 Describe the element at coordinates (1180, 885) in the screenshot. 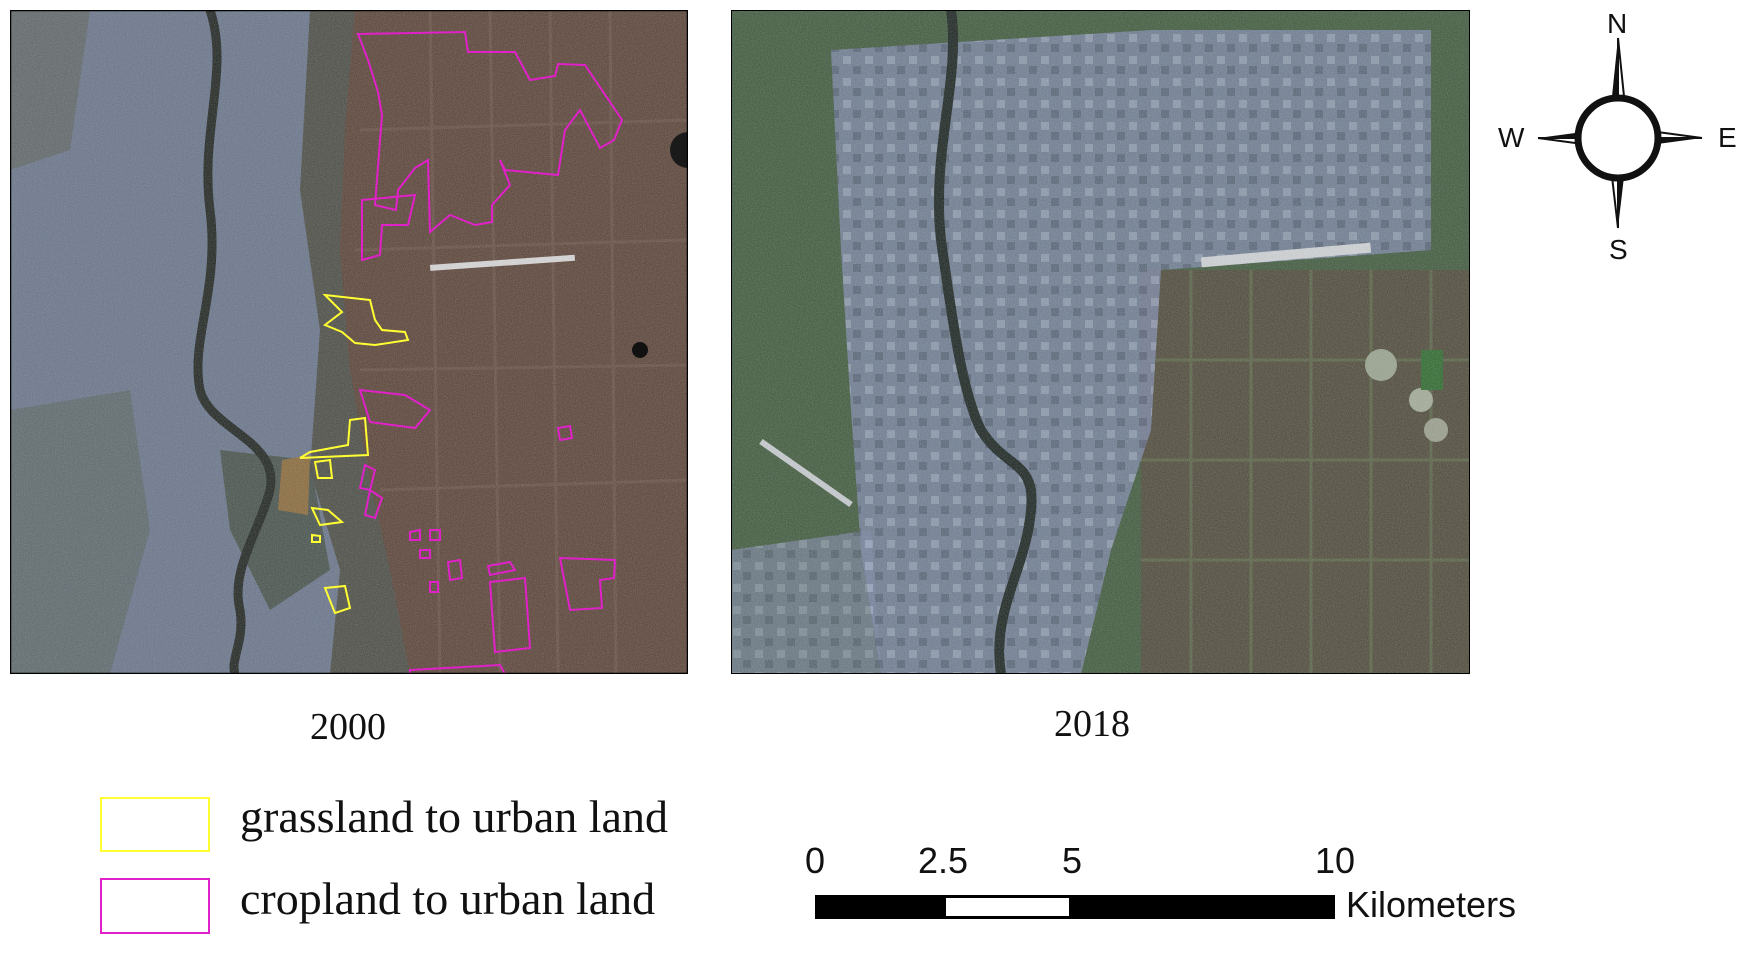

I see `scale-bar: 0 2.5 5 10 Kilometers` at that location.